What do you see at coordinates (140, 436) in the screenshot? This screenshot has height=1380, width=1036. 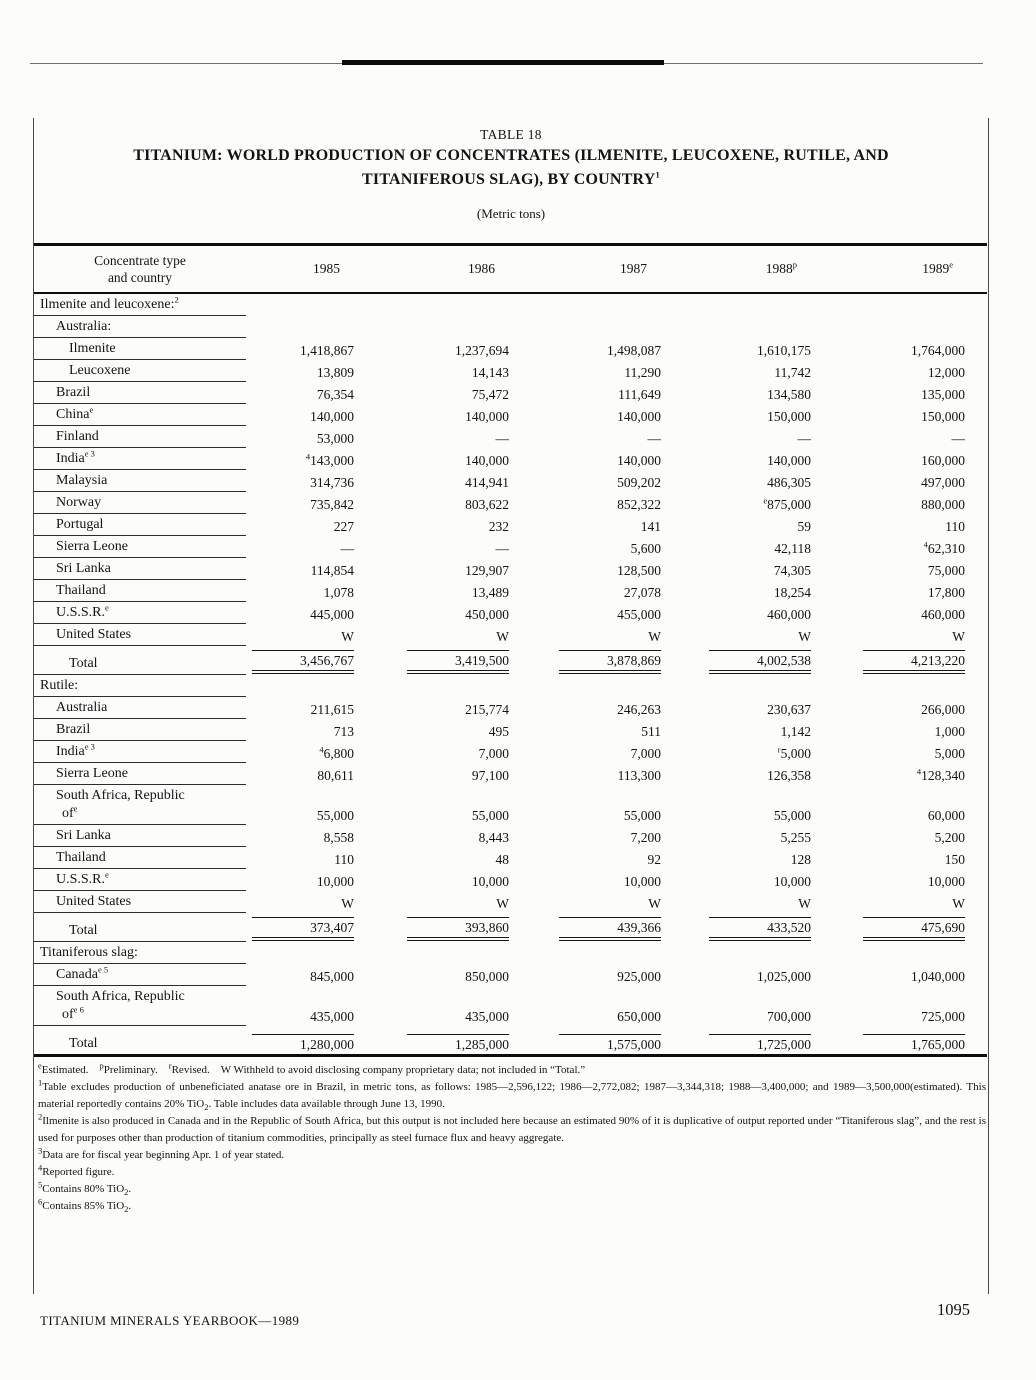 I see `row-label: Finland` at bounding box center [140, 436].